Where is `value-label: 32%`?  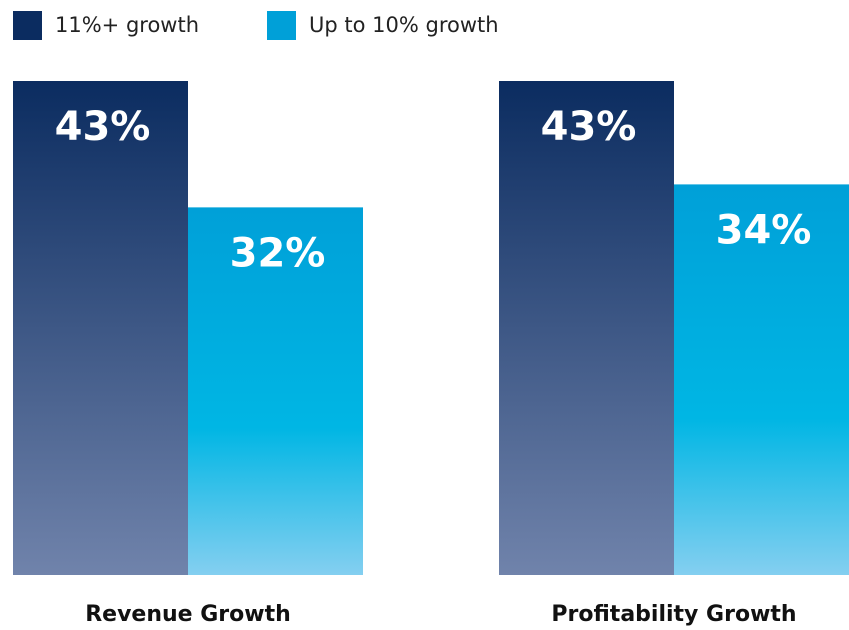 value-label: 32% is located at coordinates (278, 253).